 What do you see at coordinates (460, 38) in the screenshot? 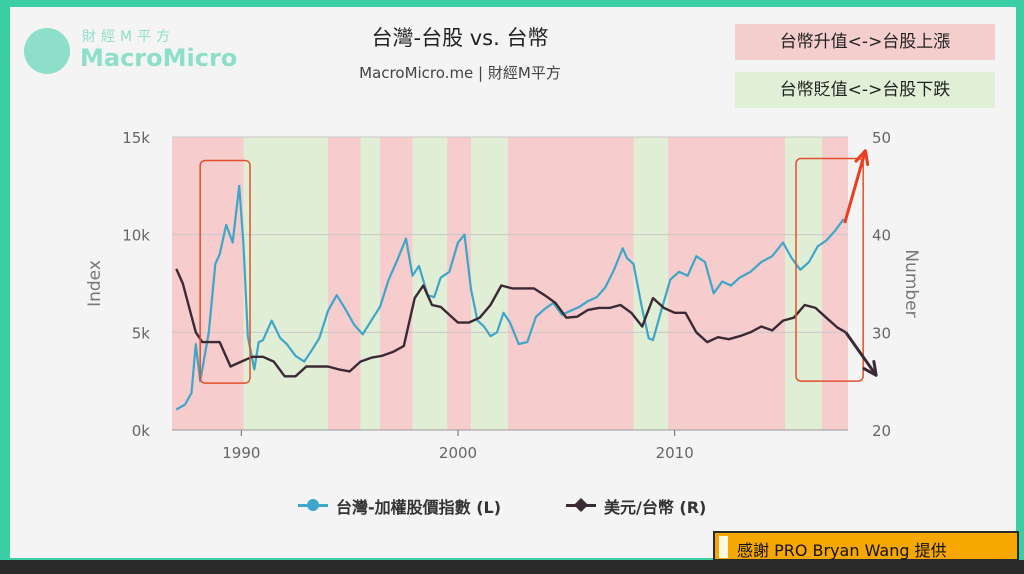
I see `chart-title: 台灣-台股 vs. 台幣` at bounding box center [460, 38].